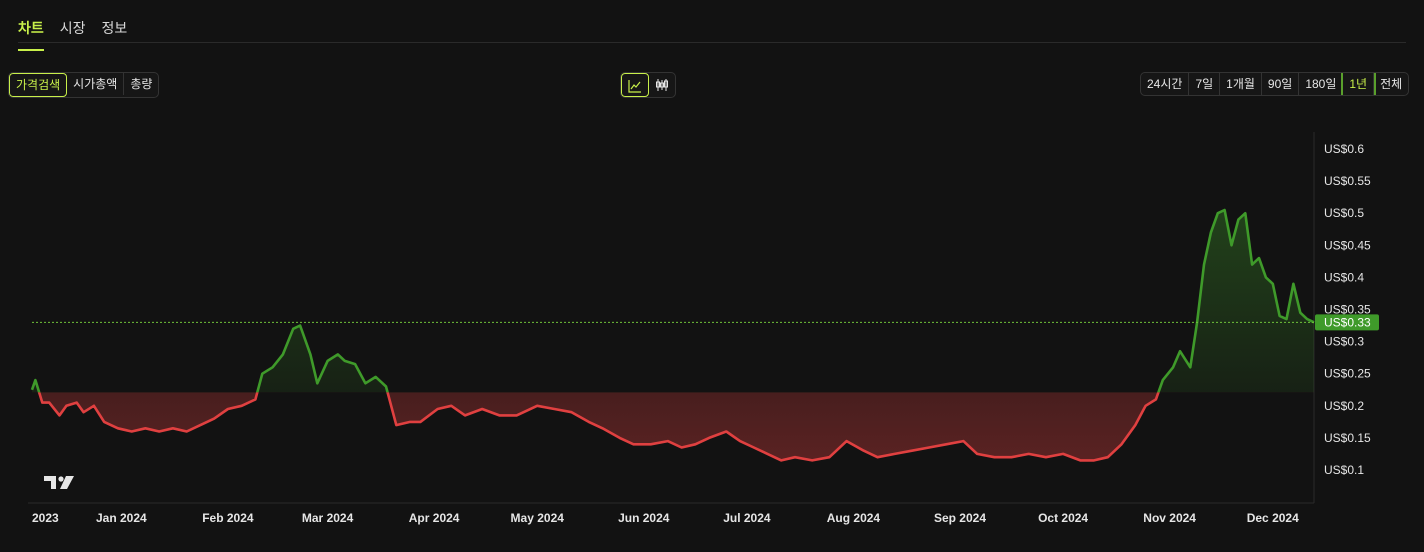 This screenshot has width=1424, height=552. I want to click on x-tick-label: Mar 2024, so click(328, 518).